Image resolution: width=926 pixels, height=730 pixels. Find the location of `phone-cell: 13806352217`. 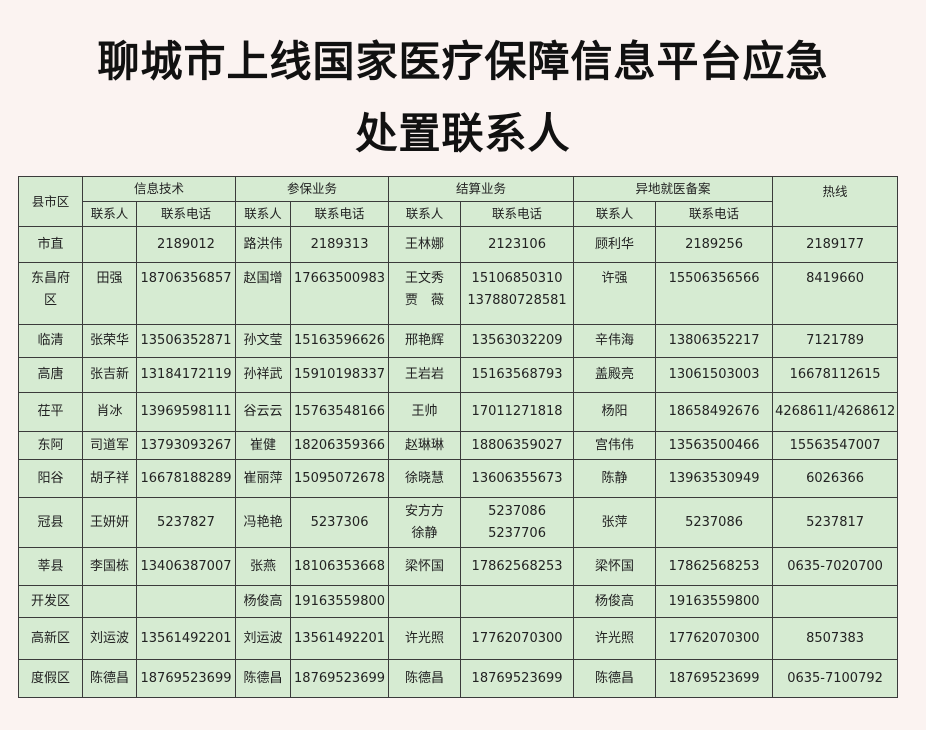

phone-cell: 13806352217 is located at coordinates (714, 341).